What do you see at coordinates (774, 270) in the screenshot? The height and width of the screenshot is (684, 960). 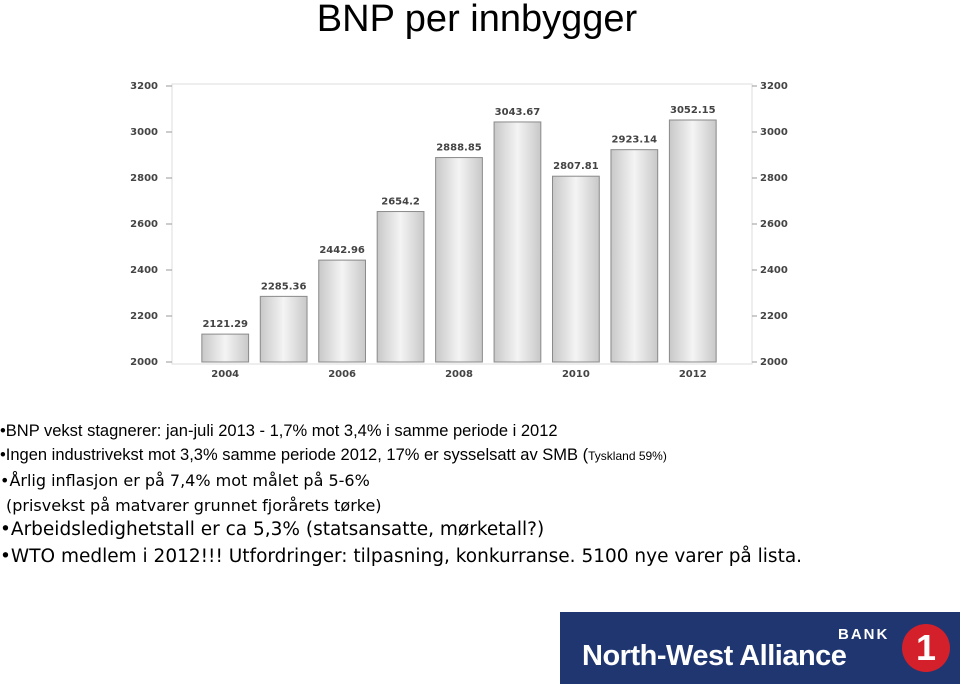 I see `y2-tick-label: 2400` at bounding box center [774, 270].